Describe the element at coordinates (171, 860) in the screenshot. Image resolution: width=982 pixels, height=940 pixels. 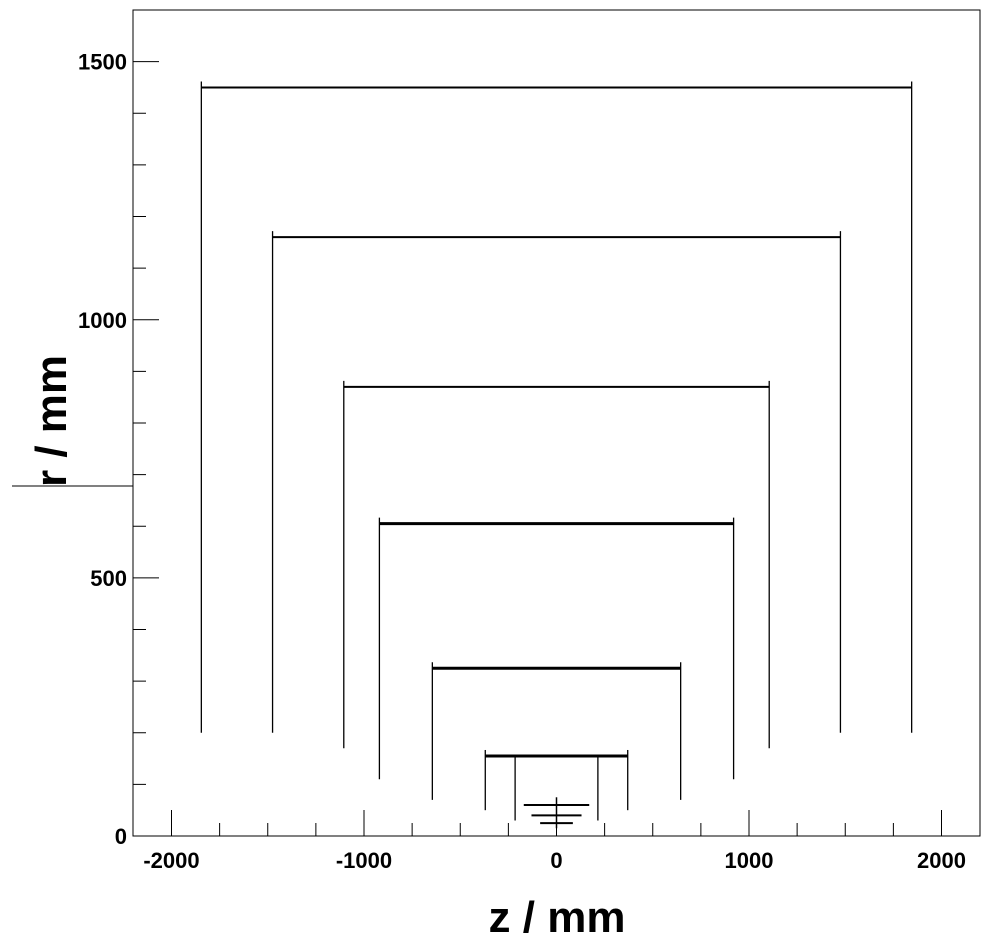
I see `x-tick-label: -2000` at that location.